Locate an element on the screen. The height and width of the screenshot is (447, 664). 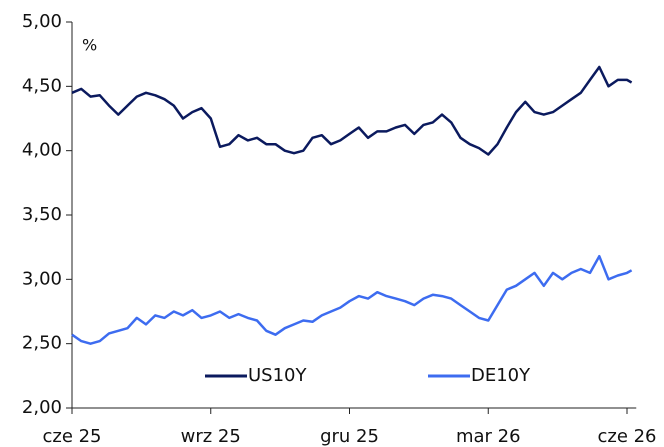
y-tick-label: 3,50 is located at coordinates (42, 214).